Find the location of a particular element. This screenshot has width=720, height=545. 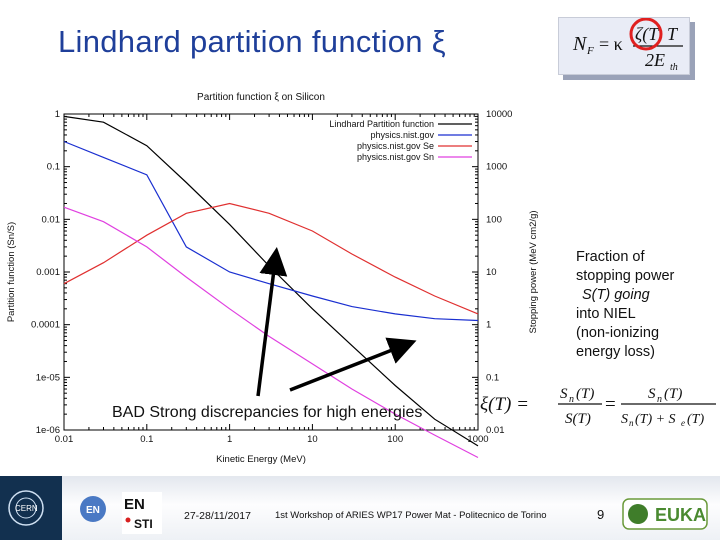

svg-text: = κ is located at coordinates (611, 44).